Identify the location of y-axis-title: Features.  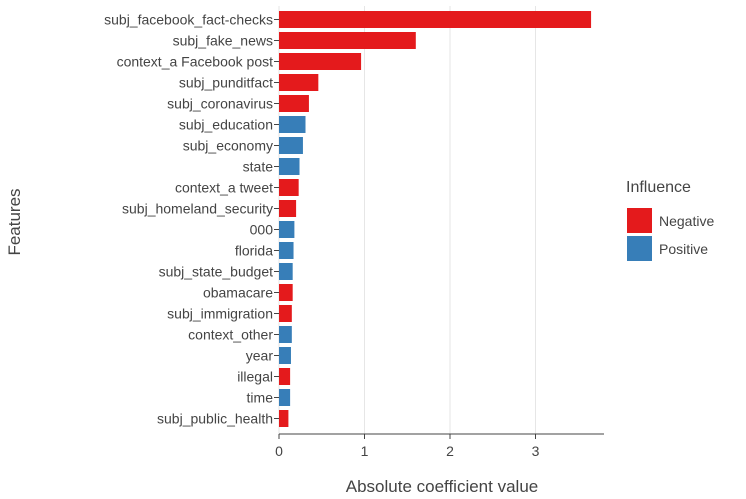
(14, 221).